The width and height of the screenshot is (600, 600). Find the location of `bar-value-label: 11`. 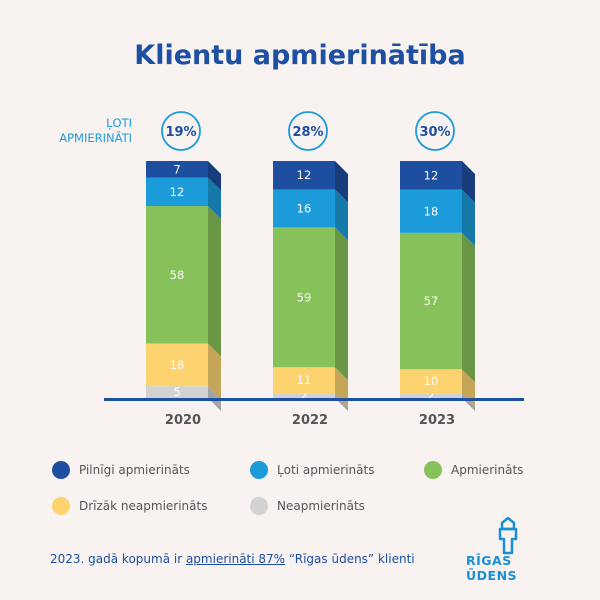

bar-value-label: 11 is located at coordinates (304, 380).